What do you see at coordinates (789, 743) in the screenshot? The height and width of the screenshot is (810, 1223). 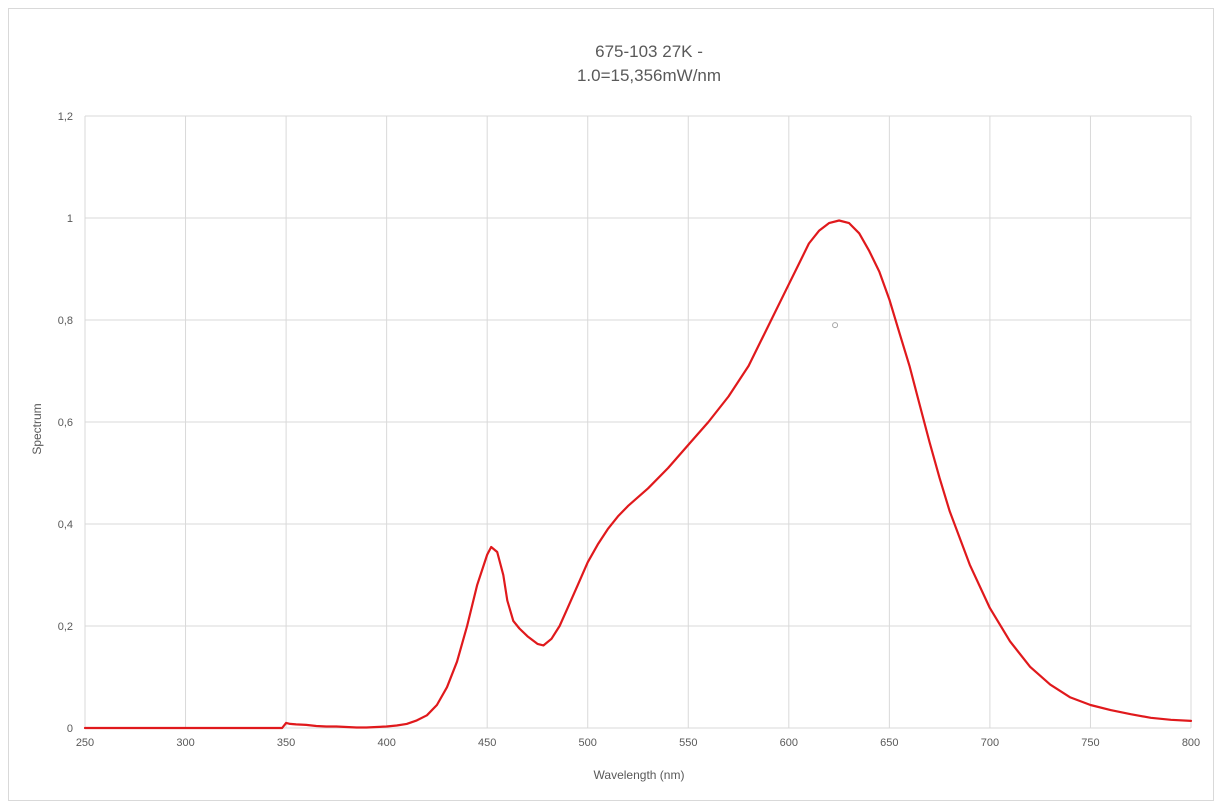 I see `x-tick-label: 600` at bounding box center [789, 743].